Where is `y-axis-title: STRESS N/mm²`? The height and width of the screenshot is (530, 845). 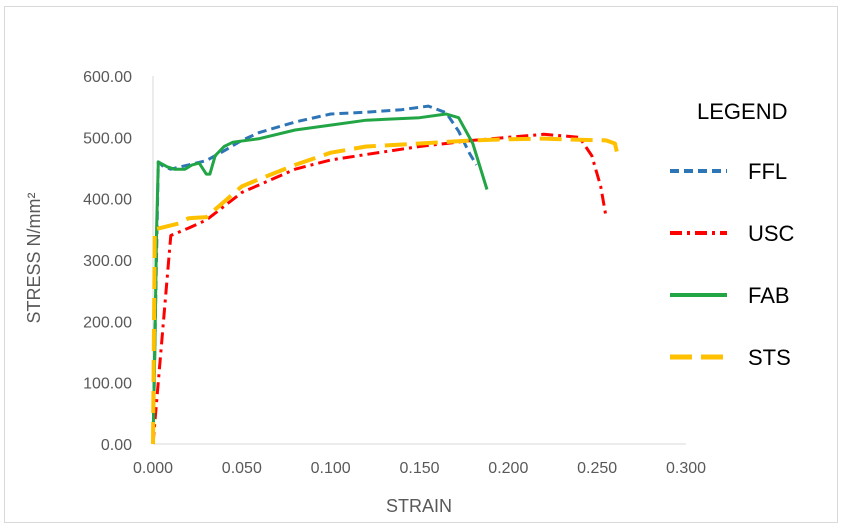
y-axis-title: STRESS N/mm² is located at coordinates (34, 257).